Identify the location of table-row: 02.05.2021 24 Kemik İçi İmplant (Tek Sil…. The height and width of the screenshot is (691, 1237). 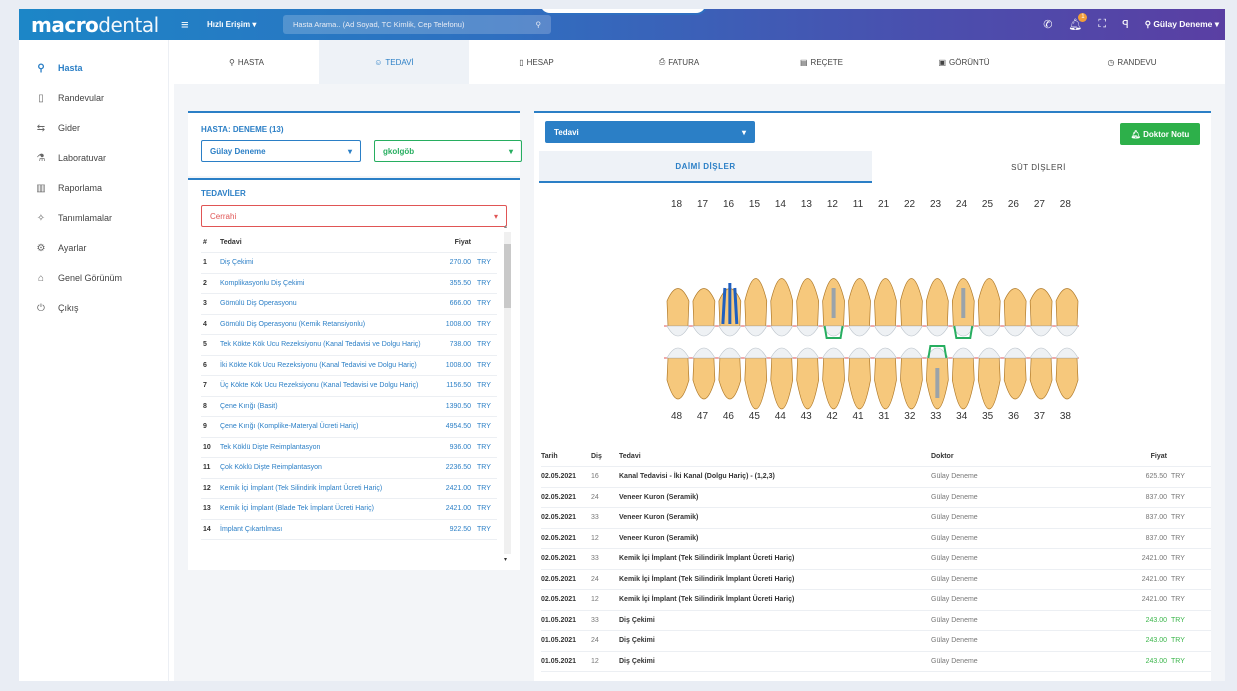
(876, 579).